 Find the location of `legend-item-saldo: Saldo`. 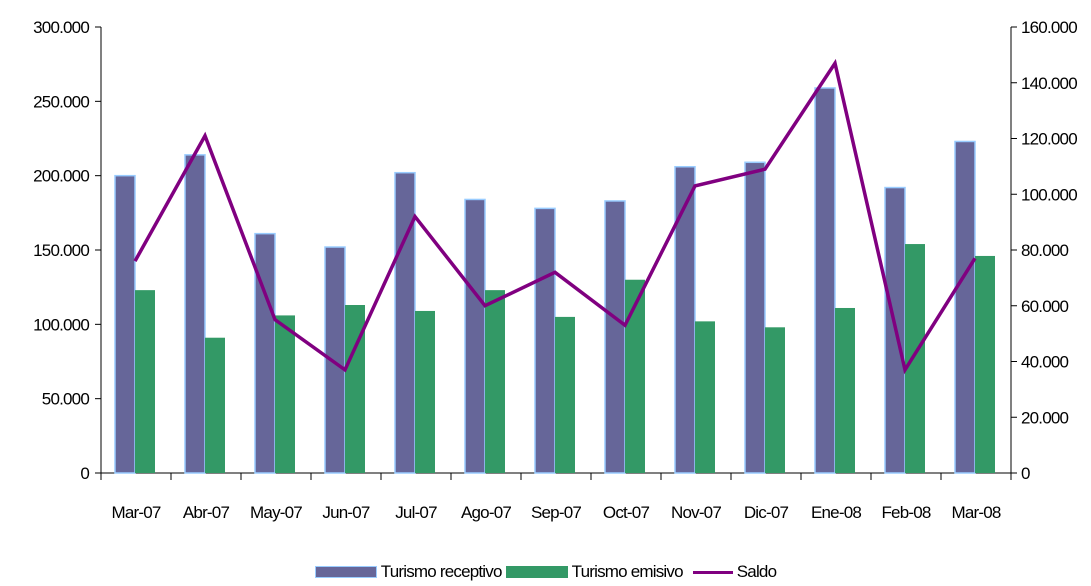

legend-item-saldo: Saldo is located at coordinates (732, 572).